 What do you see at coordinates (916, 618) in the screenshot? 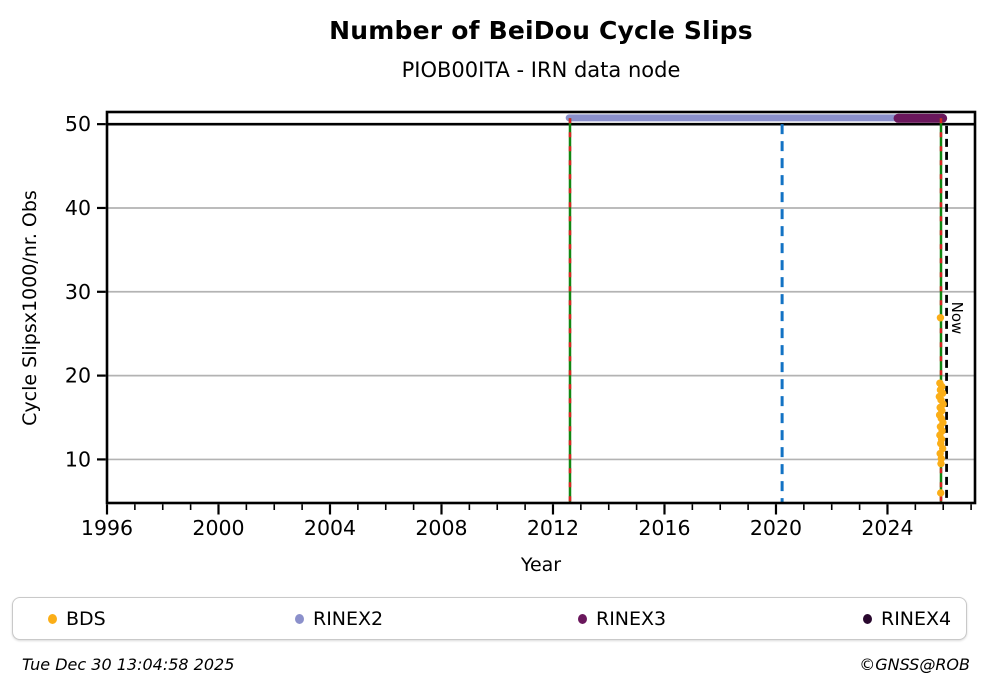
I see `legend-label: RINEX4` at bounding box center [916, 618].